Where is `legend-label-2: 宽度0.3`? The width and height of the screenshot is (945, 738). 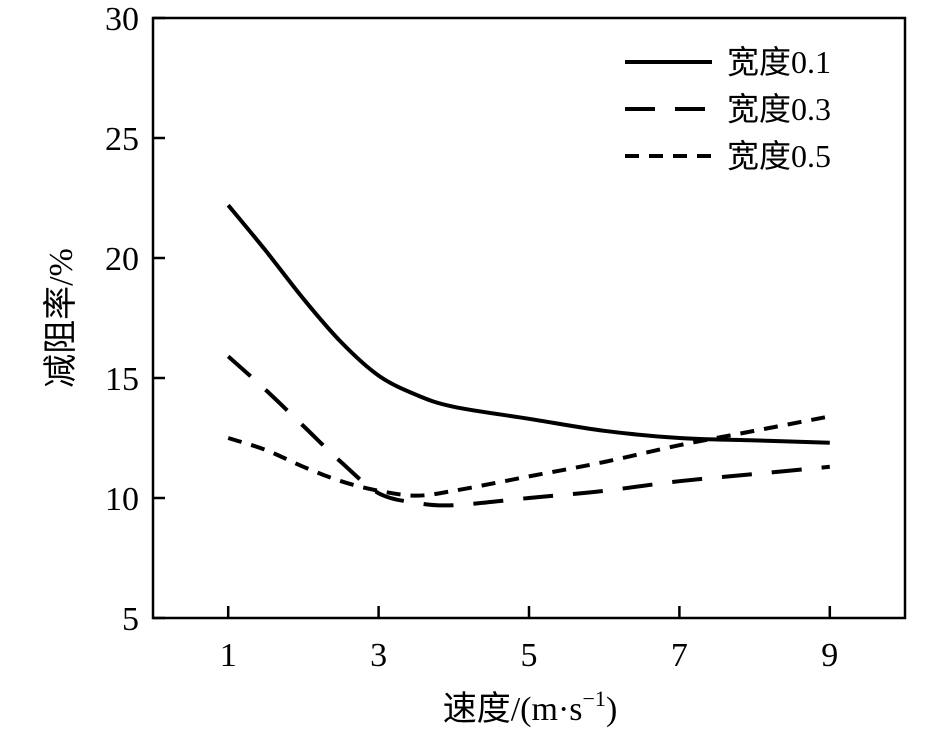 legend-label-2: 宽度0.3 is located at coordinates (779, 109).